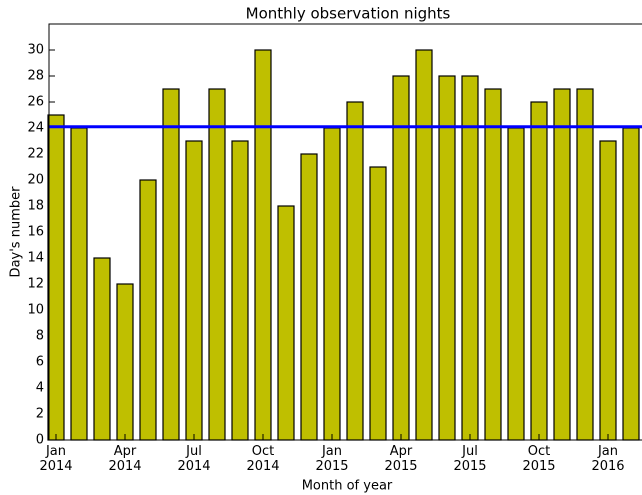 This screenshot has width=642, height=495. What do you see at coordinates (40, 362) in the screenshot?
I see `y-tick-label: 6` at bounding box center [40, 362].